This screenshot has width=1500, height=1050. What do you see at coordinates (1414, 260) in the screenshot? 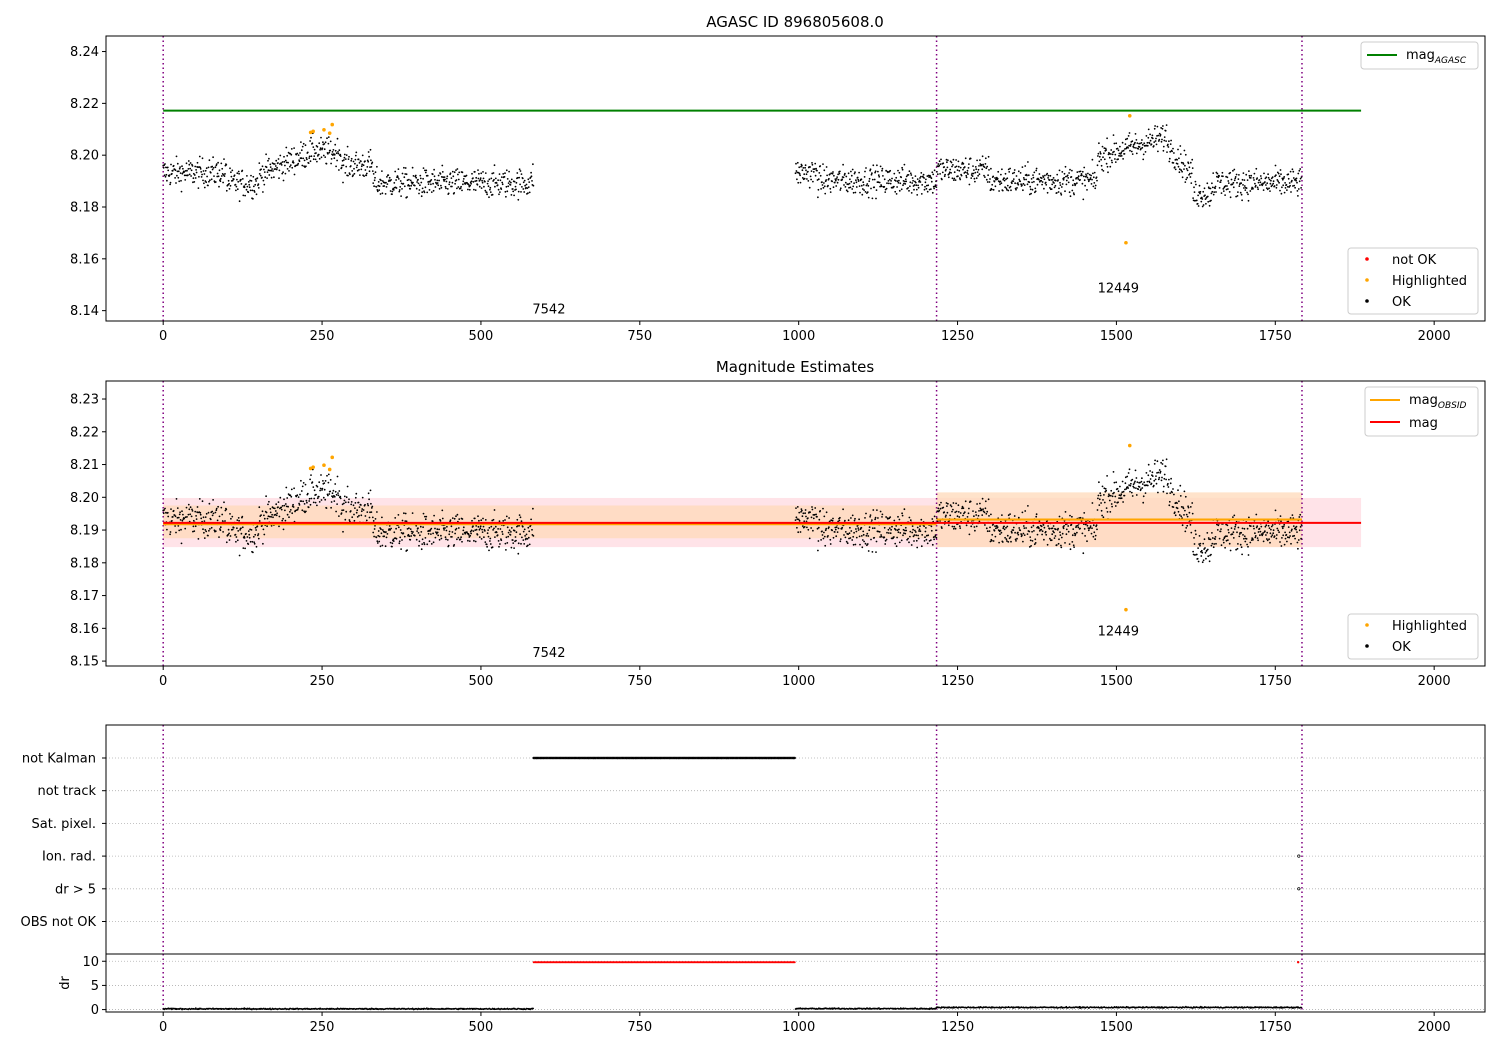
I see `legend-not-ok: not OK` at bounding box center [1414, 260].